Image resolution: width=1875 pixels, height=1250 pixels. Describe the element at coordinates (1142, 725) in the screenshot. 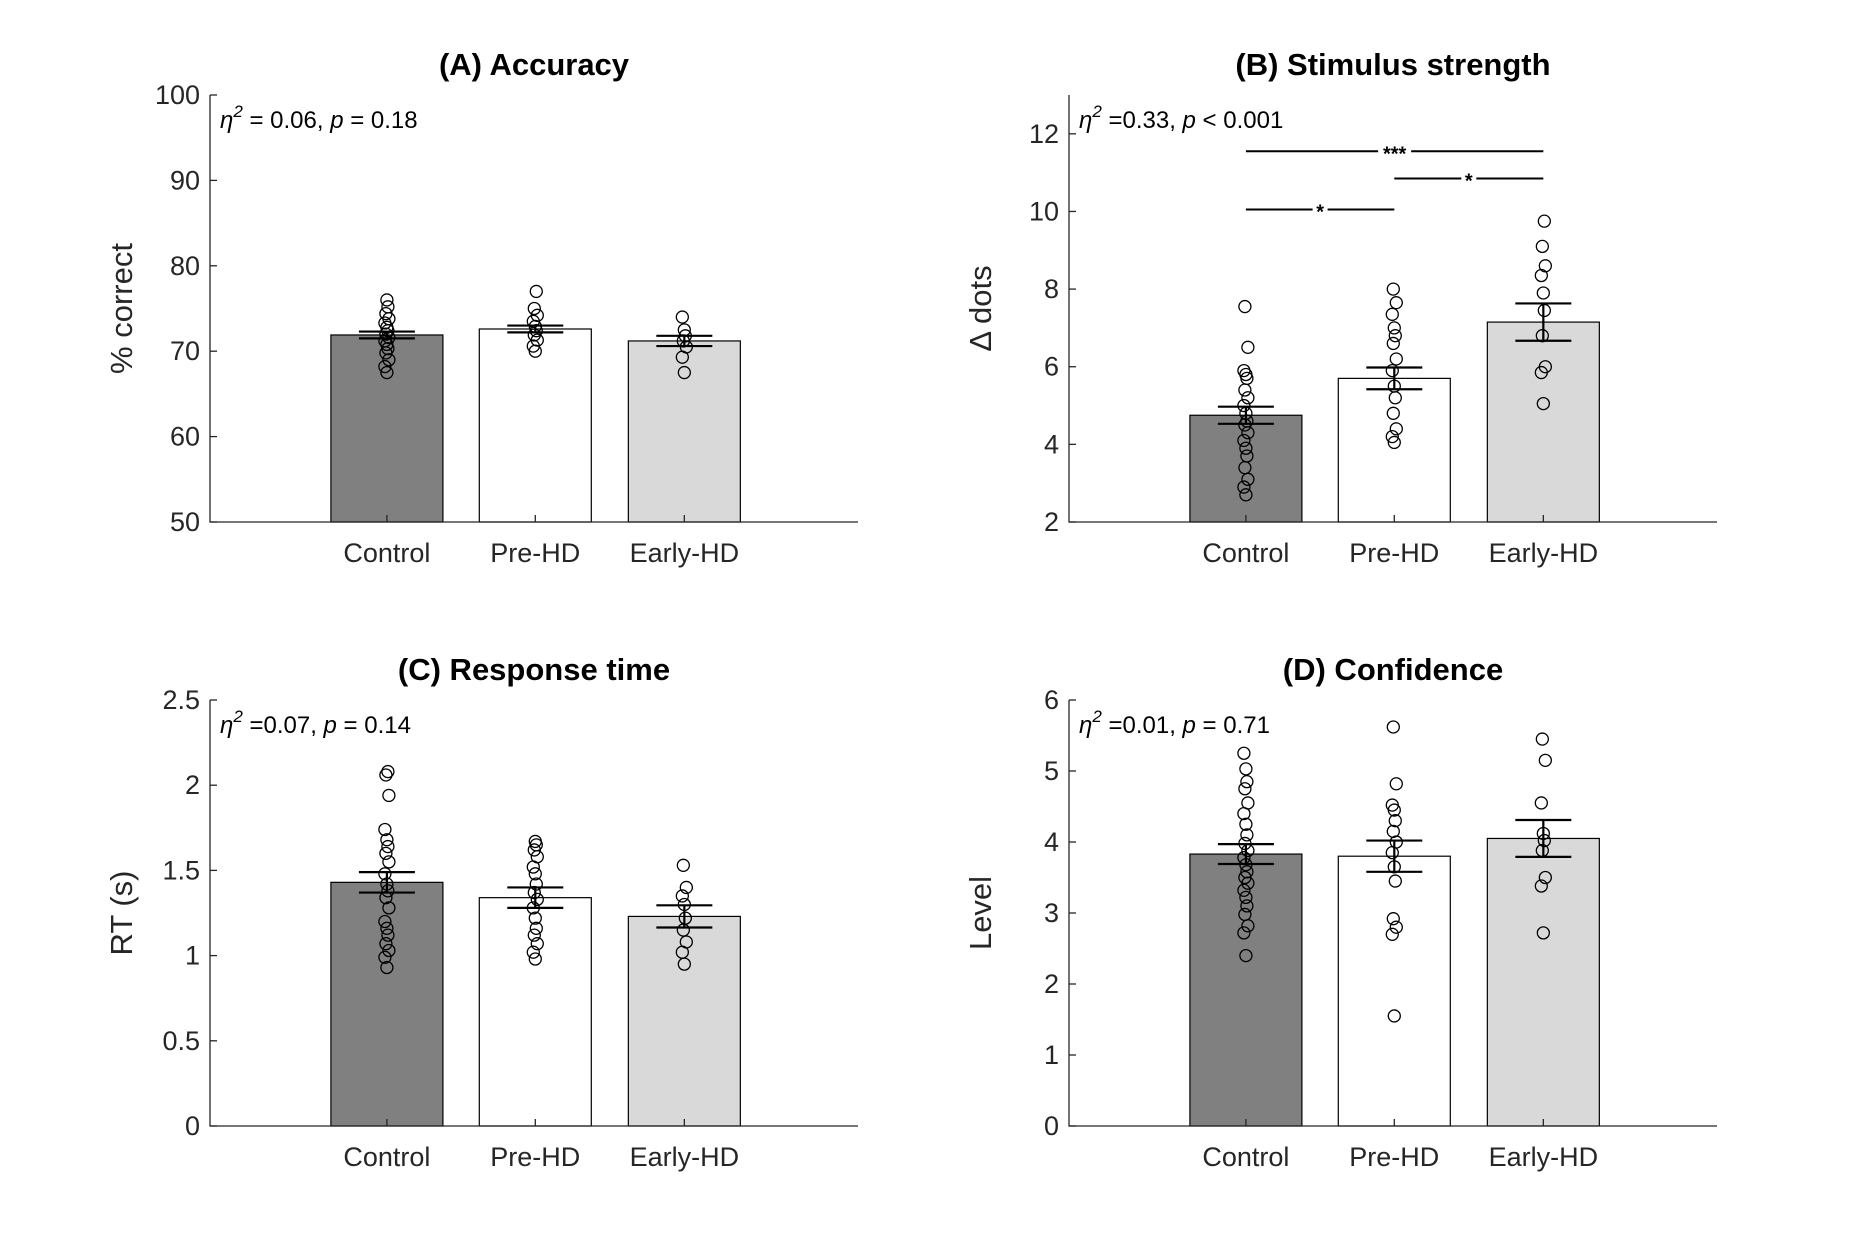

I see `stat-eq: =0.01,` at that location.